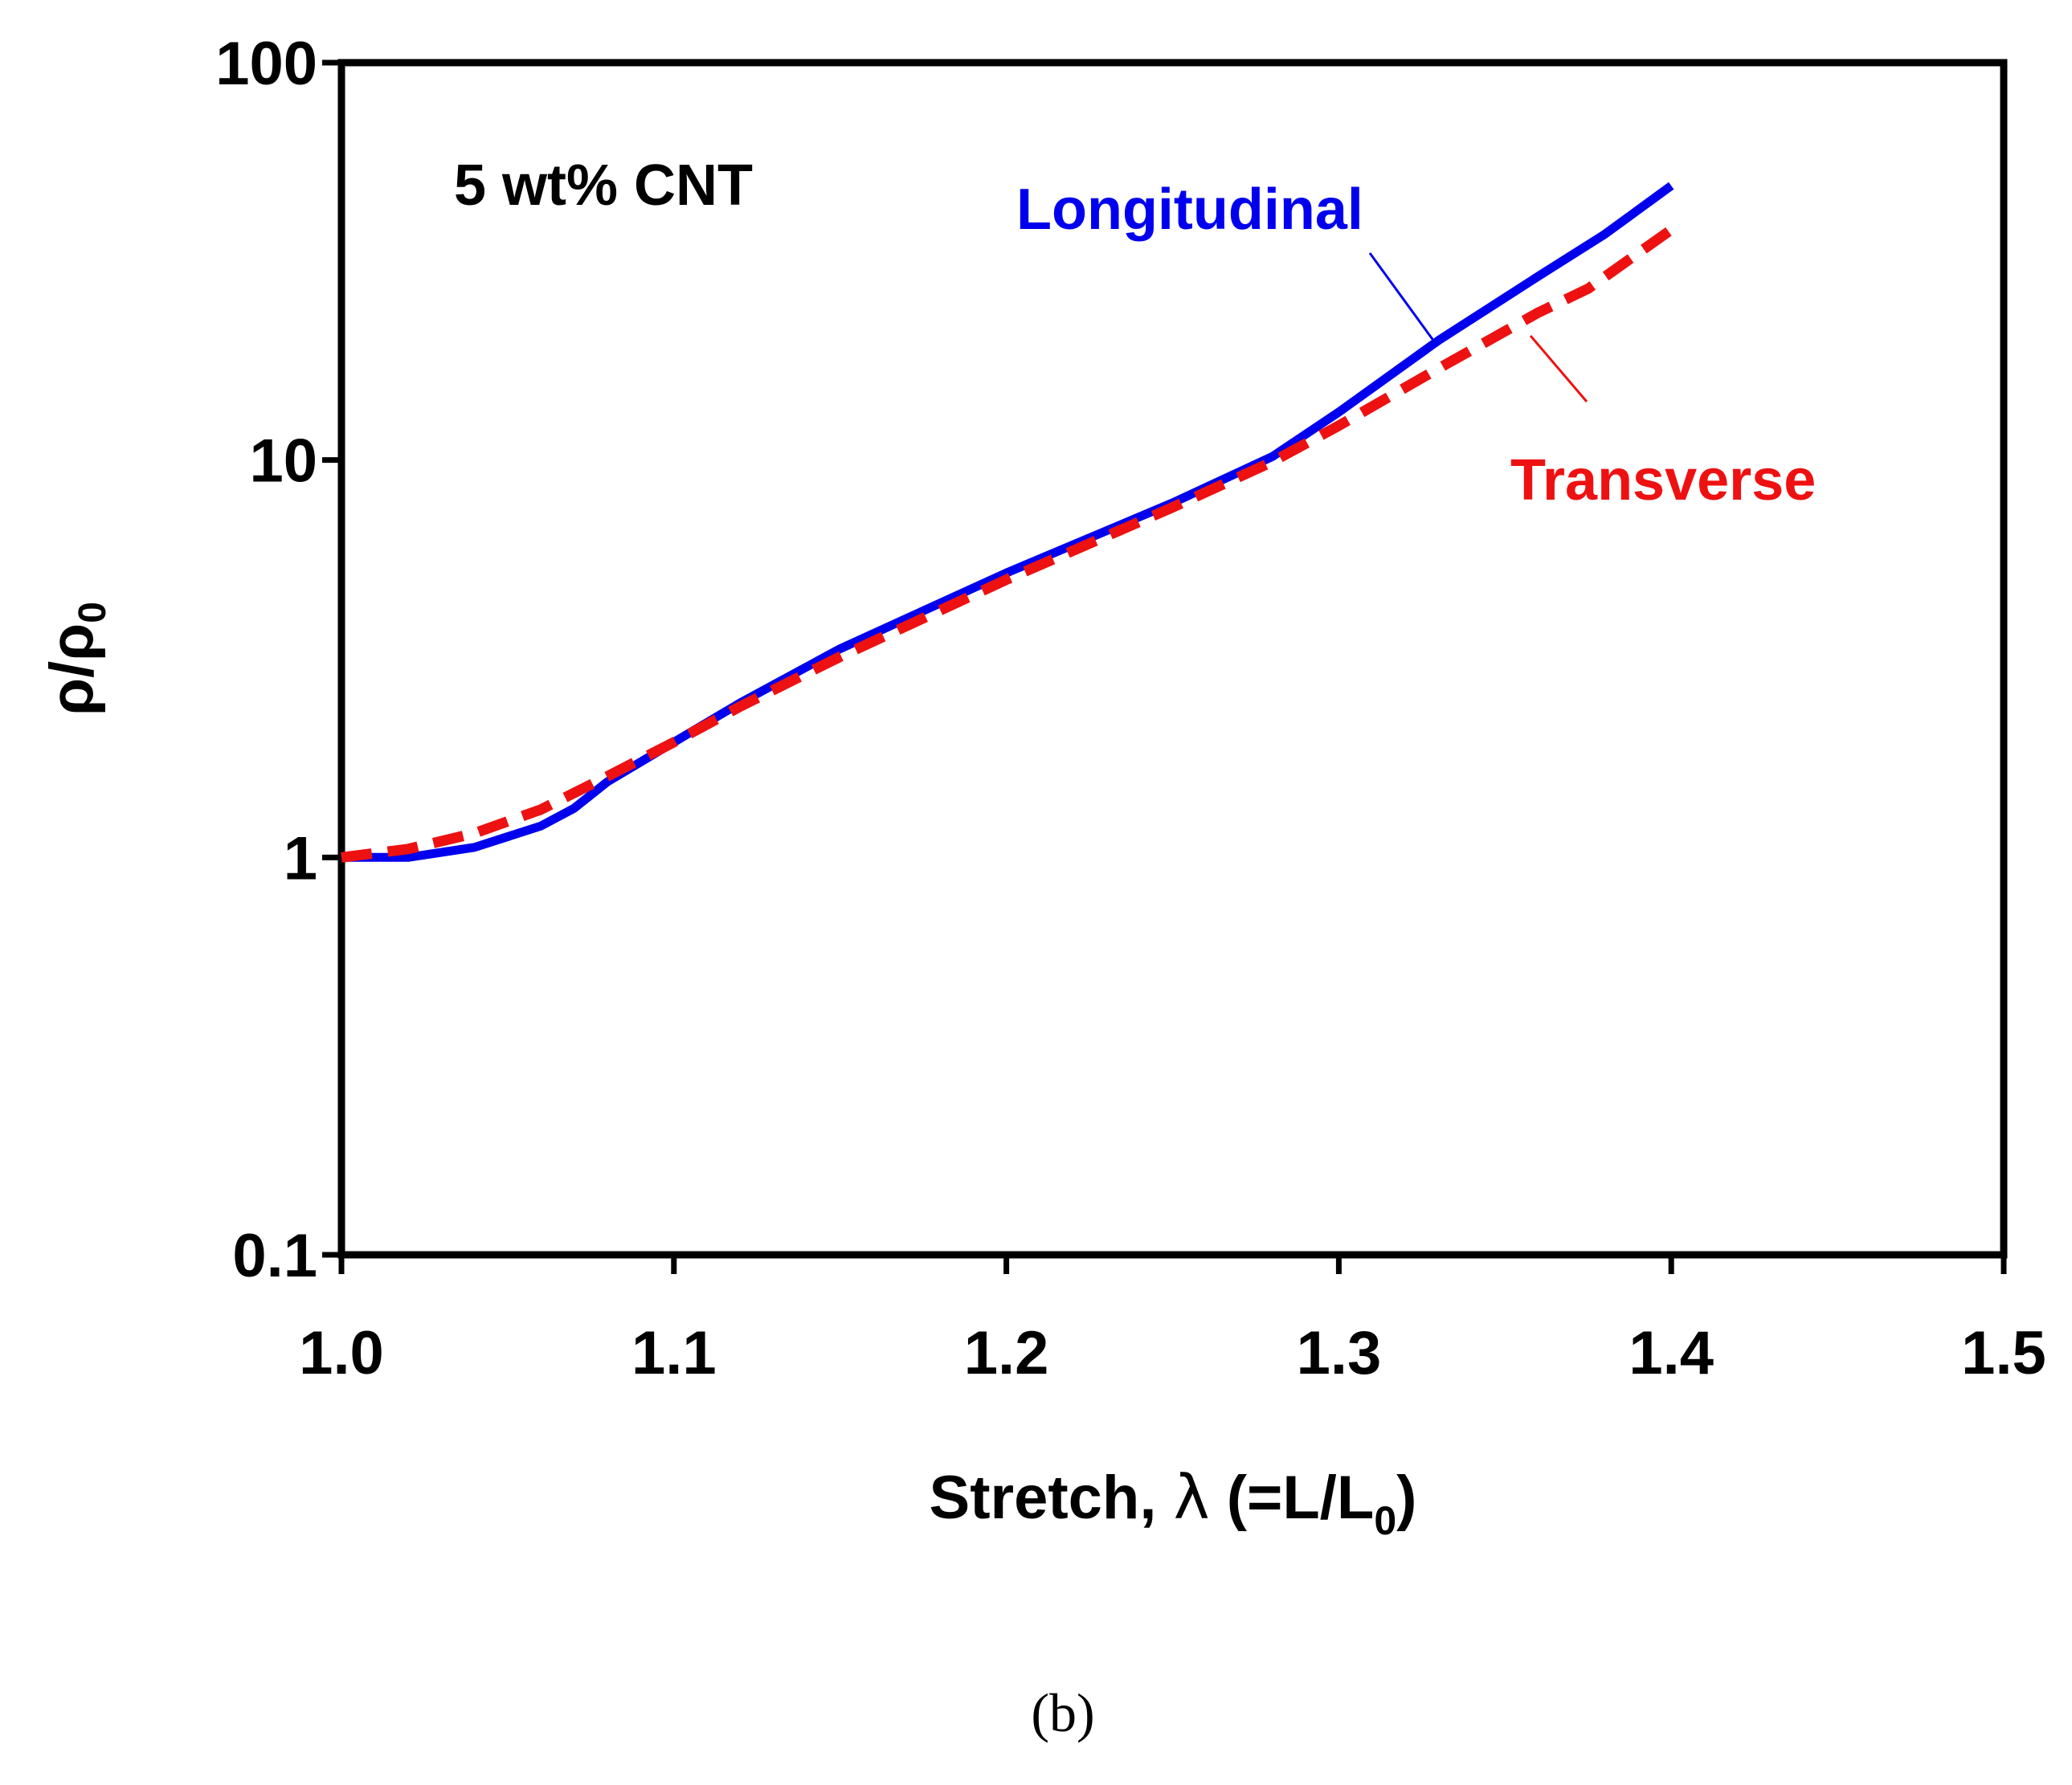 The width and height of the screenshot is (2072, 1785). Describe the element at coordinates (1558, 369) in the screenshot. I see `transverse-leader-line` at that location.